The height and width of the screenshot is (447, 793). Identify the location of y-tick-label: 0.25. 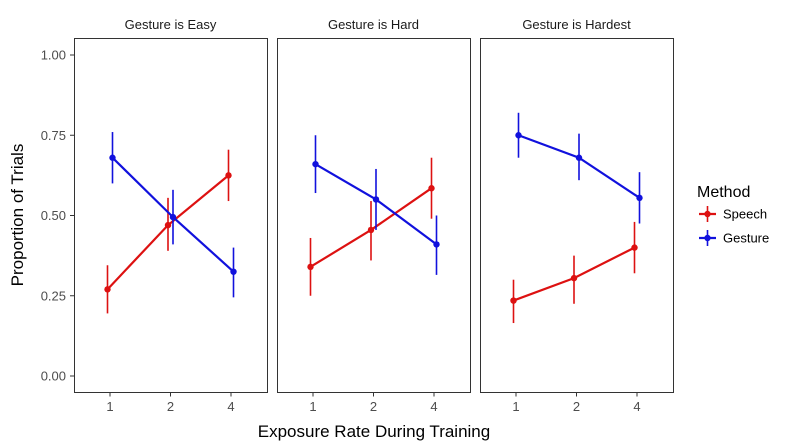
(53, 295).